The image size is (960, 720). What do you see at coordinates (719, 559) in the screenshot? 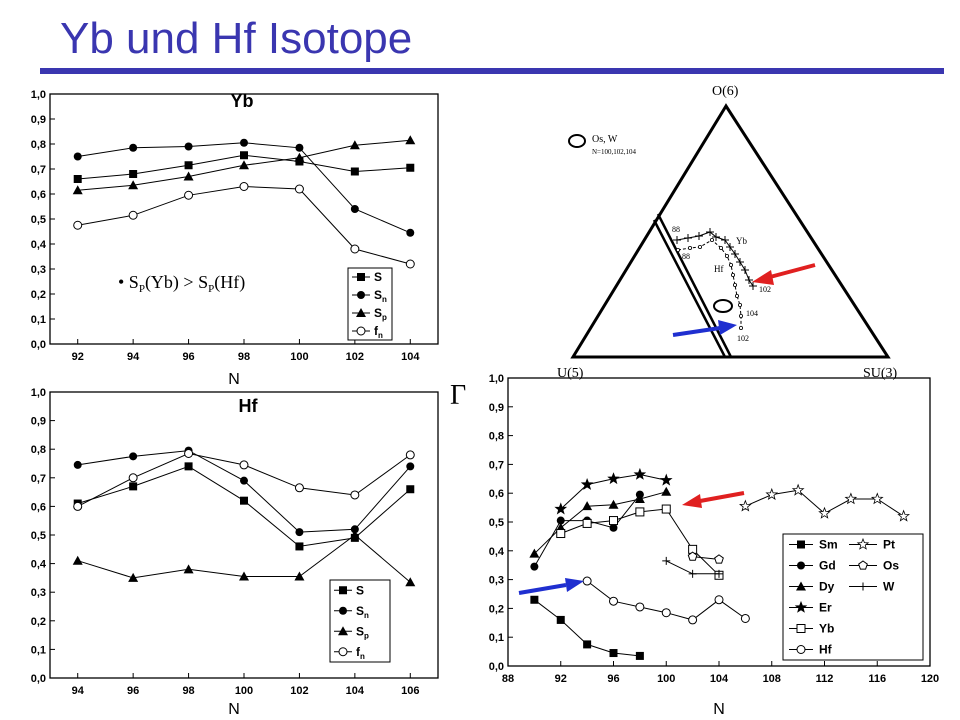
I see `data-point-os` at bounding box center [719, 559].